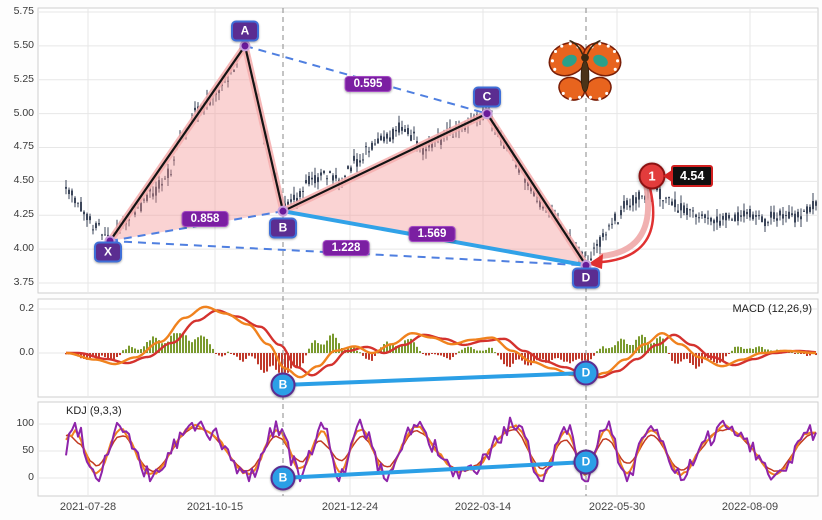 The width and height of the screenshot is (822, 520). I want to click on kdj-divergence-line, so click(434, 470).